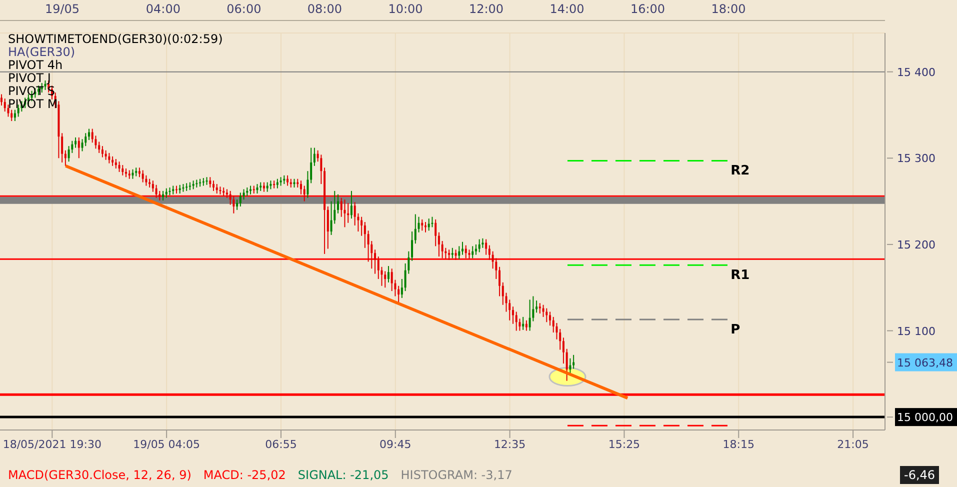 Image resolution: width=957 pixels, height=487 pixels. What do you see at coordinates (510, 444) in the screenshot?
I see `x-tick-label: 12:35` at bounding box center [510, 444].